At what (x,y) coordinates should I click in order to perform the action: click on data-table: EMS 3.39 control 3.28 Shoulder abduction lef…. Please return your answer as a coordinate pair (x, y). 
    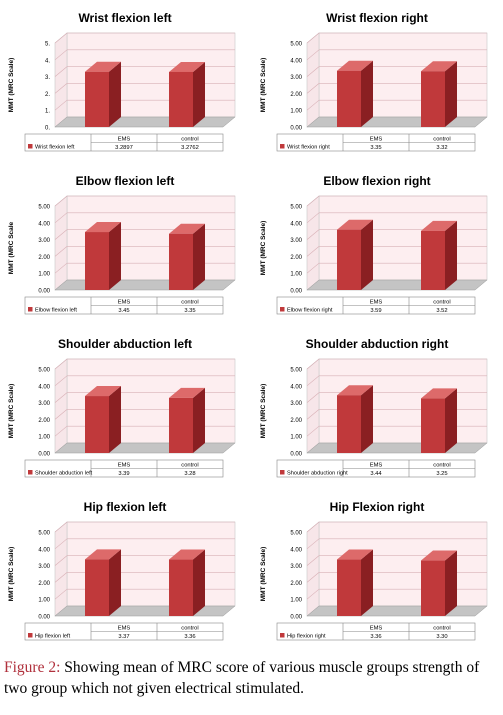
    Looking at the image, I should click on (124, 468).